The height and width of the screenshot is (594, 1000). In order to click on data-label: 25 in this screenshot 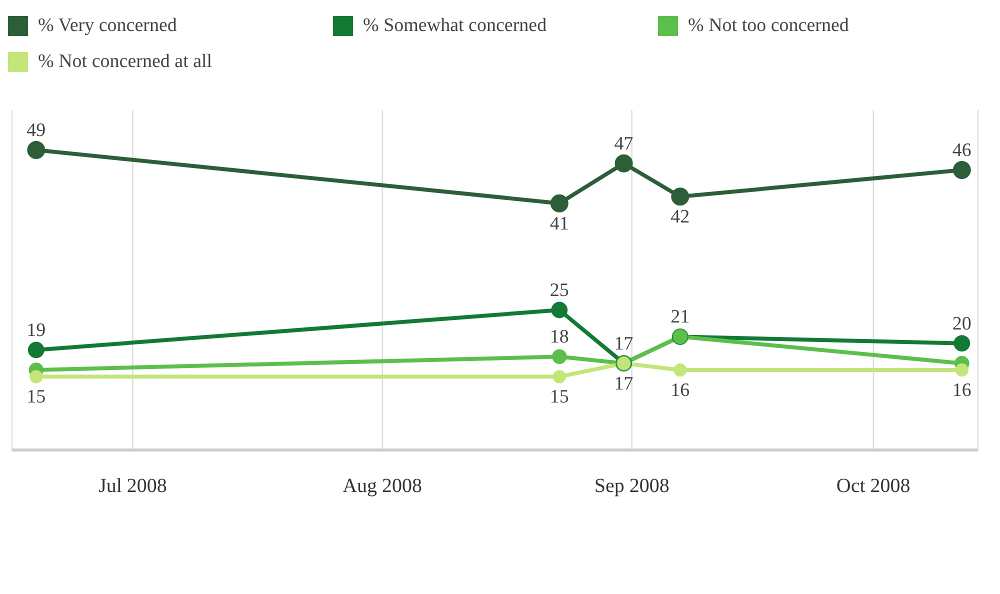, I will do `click(559, 290)`.